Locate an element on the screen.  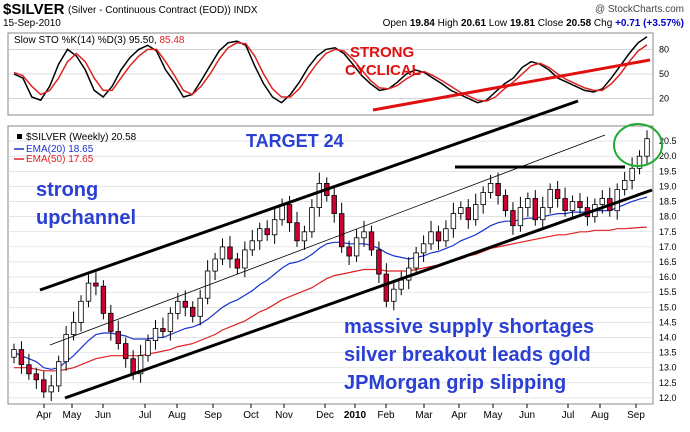
x-tick-label: Jun is located at coordinates (527, 415).